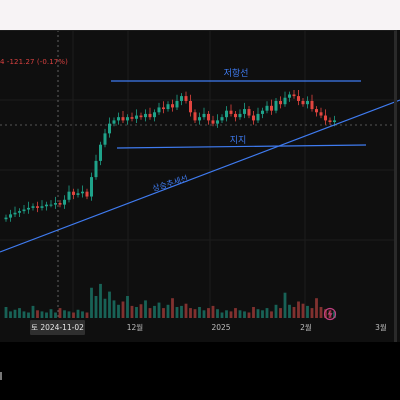 The image size is (400, 400). I want to click on lightning-bolt-icon, so click(330, 314).